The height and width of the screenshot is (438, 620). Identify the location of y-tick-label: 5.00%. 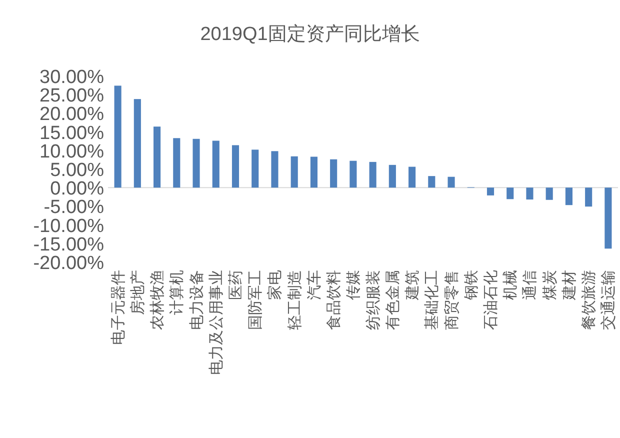
(77, 170).